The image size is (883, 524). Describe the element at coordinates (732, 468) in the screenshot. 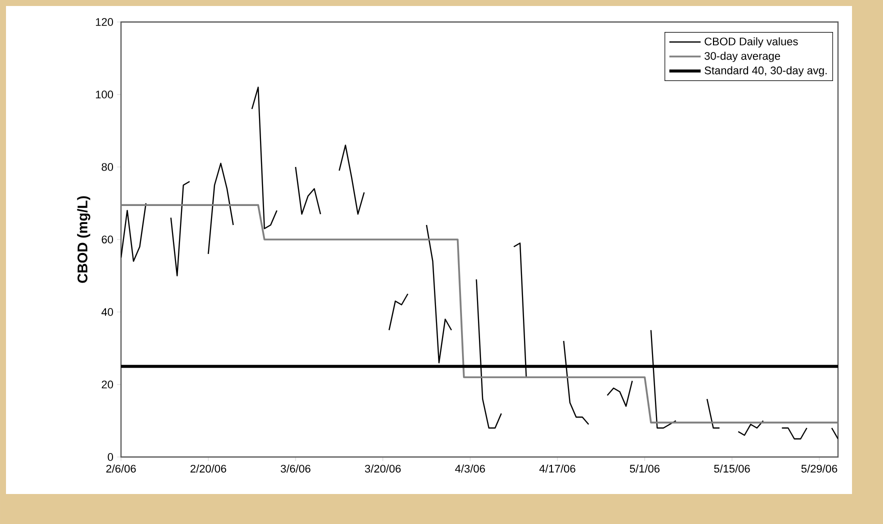

I see `x-tick-label: 5/15/06` at that location.